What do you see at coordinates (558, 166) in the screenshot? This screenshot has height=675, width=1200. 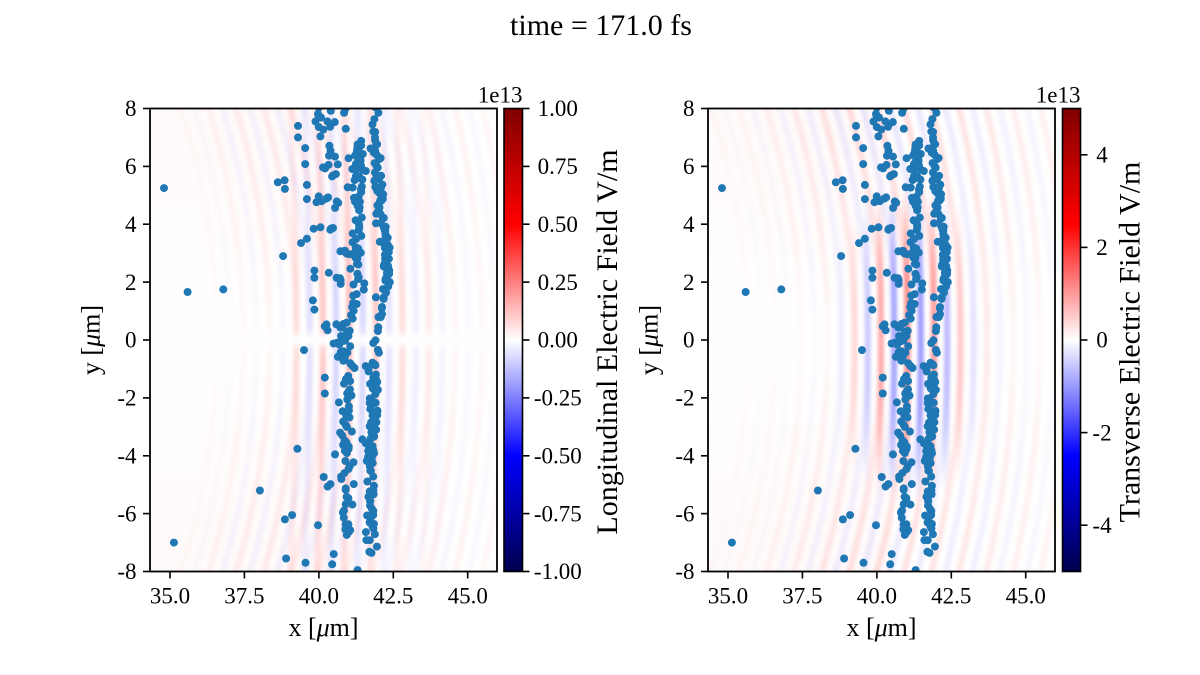 I see `svg-text: 0.75` at bounding box center [558, 166].